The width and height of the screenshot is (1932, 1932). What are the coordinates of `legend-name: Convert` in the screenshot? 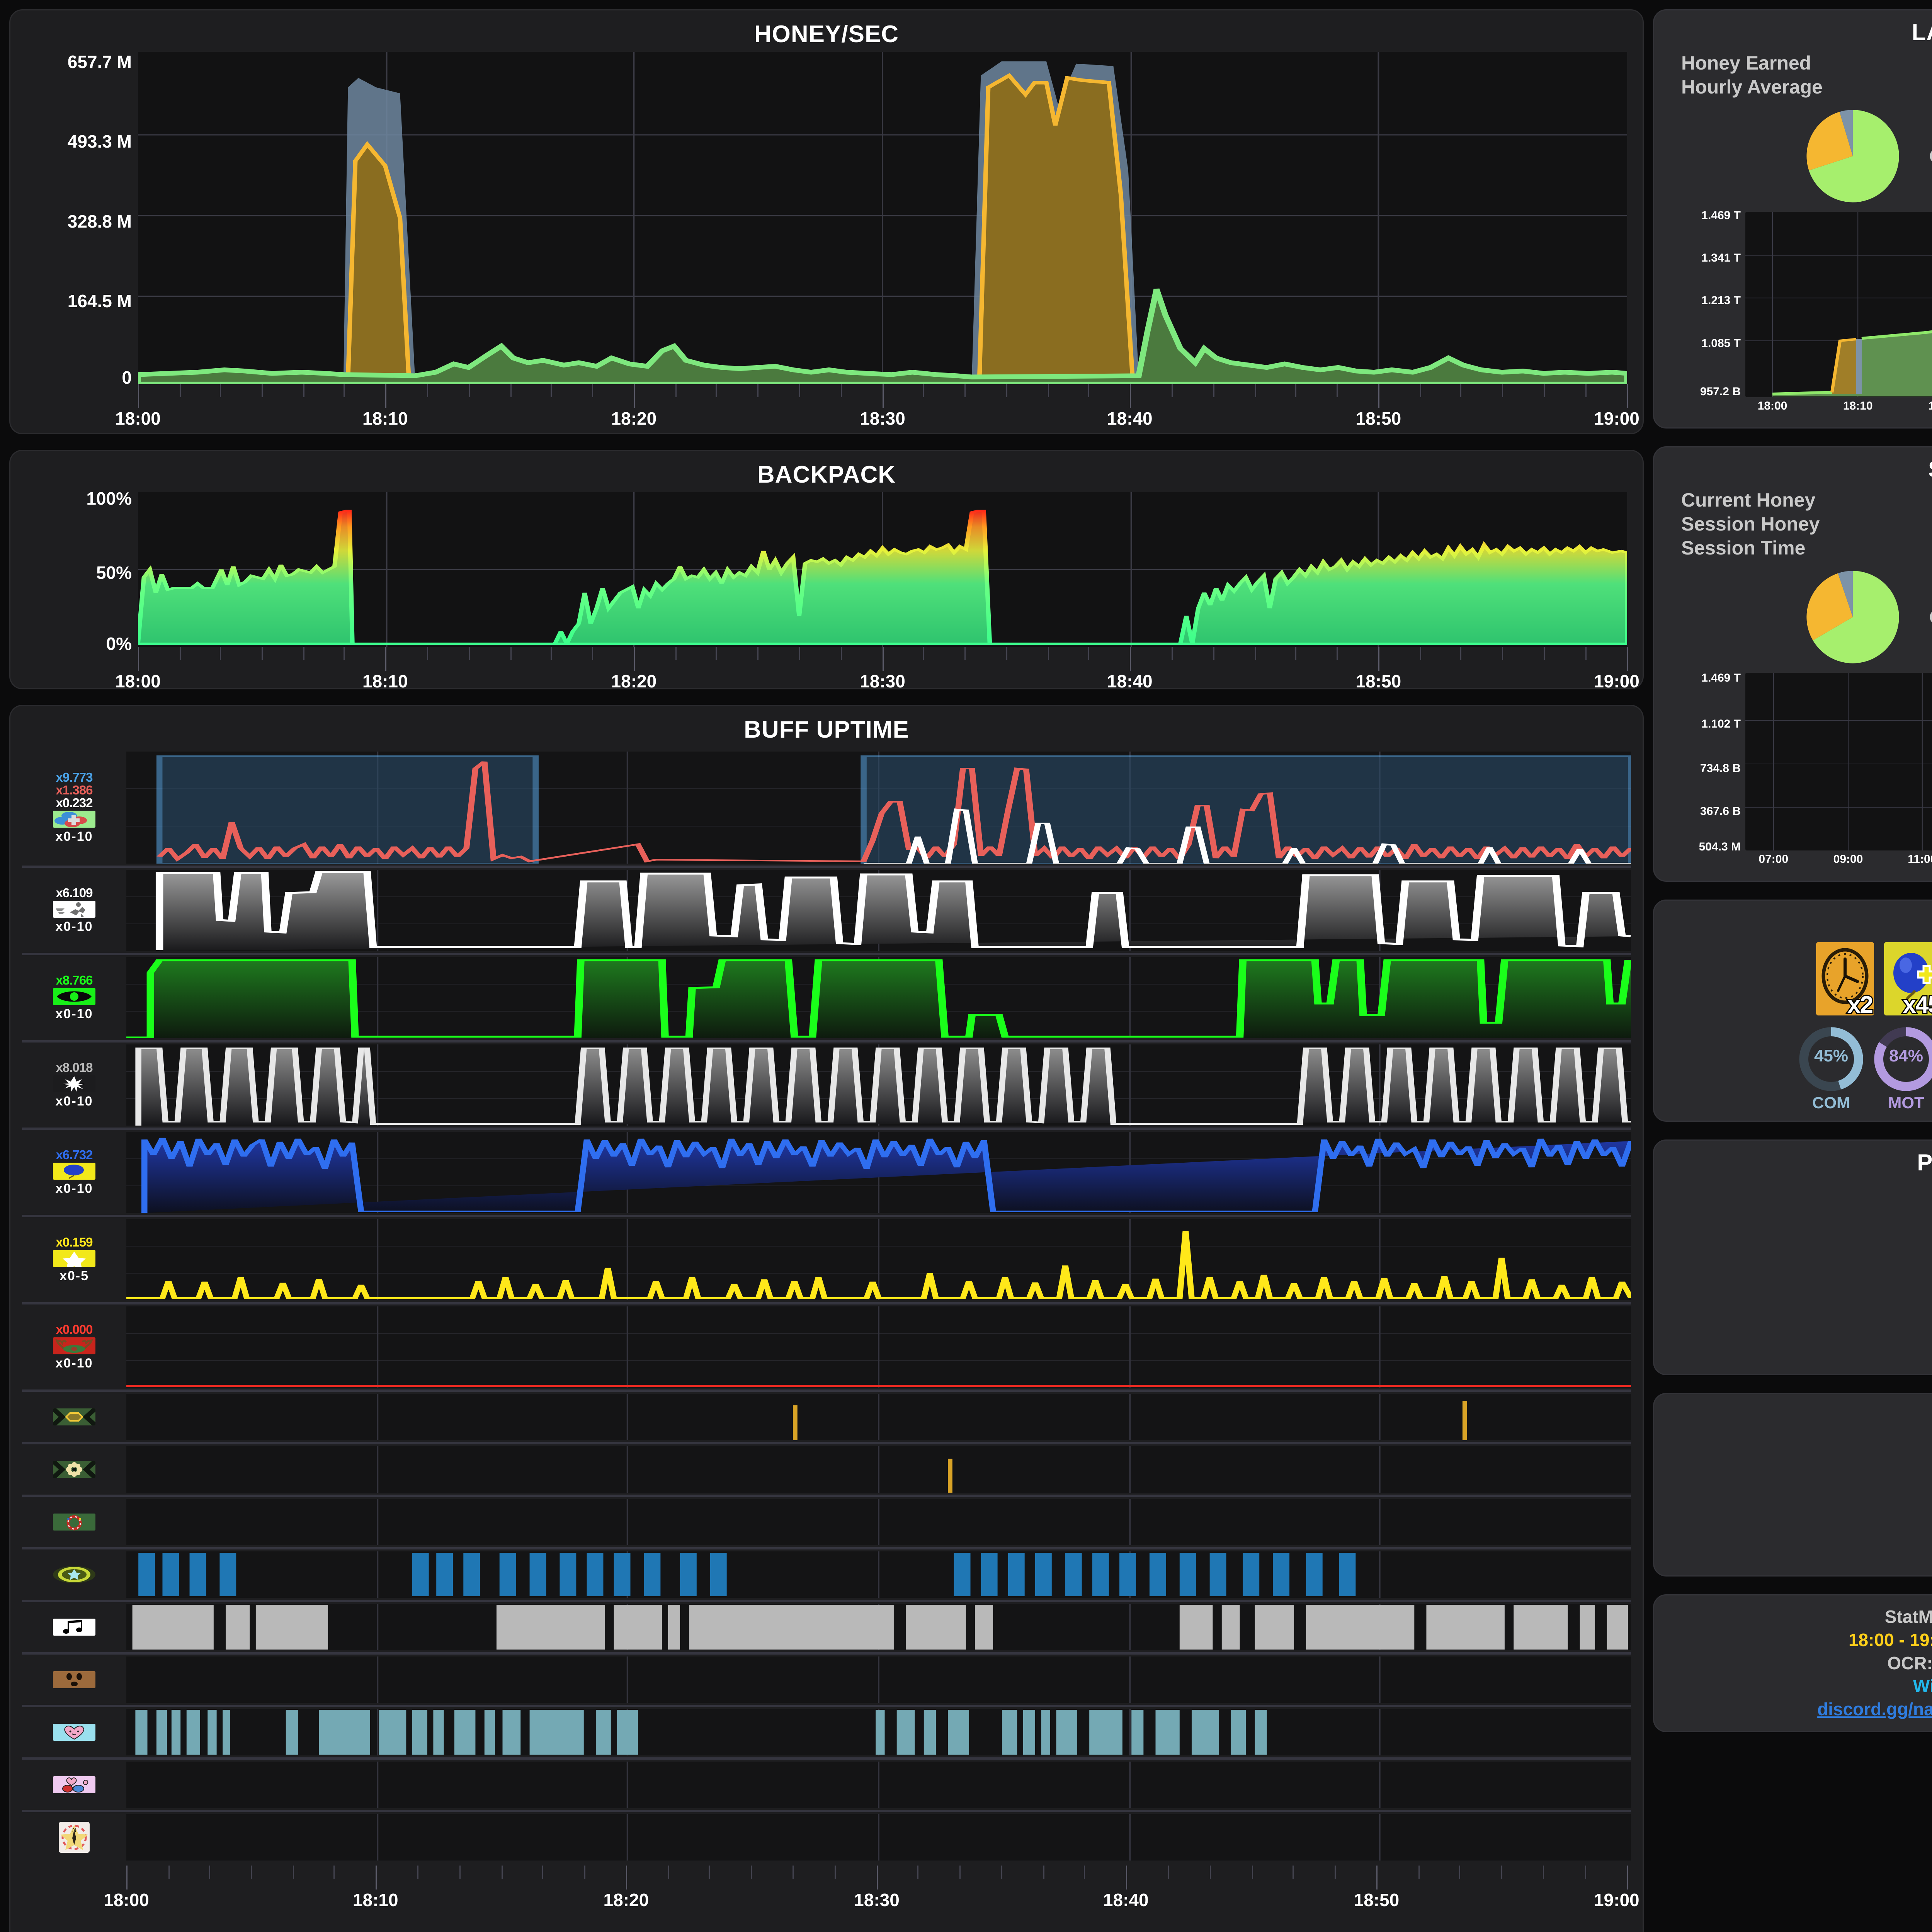 It's located at (1927, 617).